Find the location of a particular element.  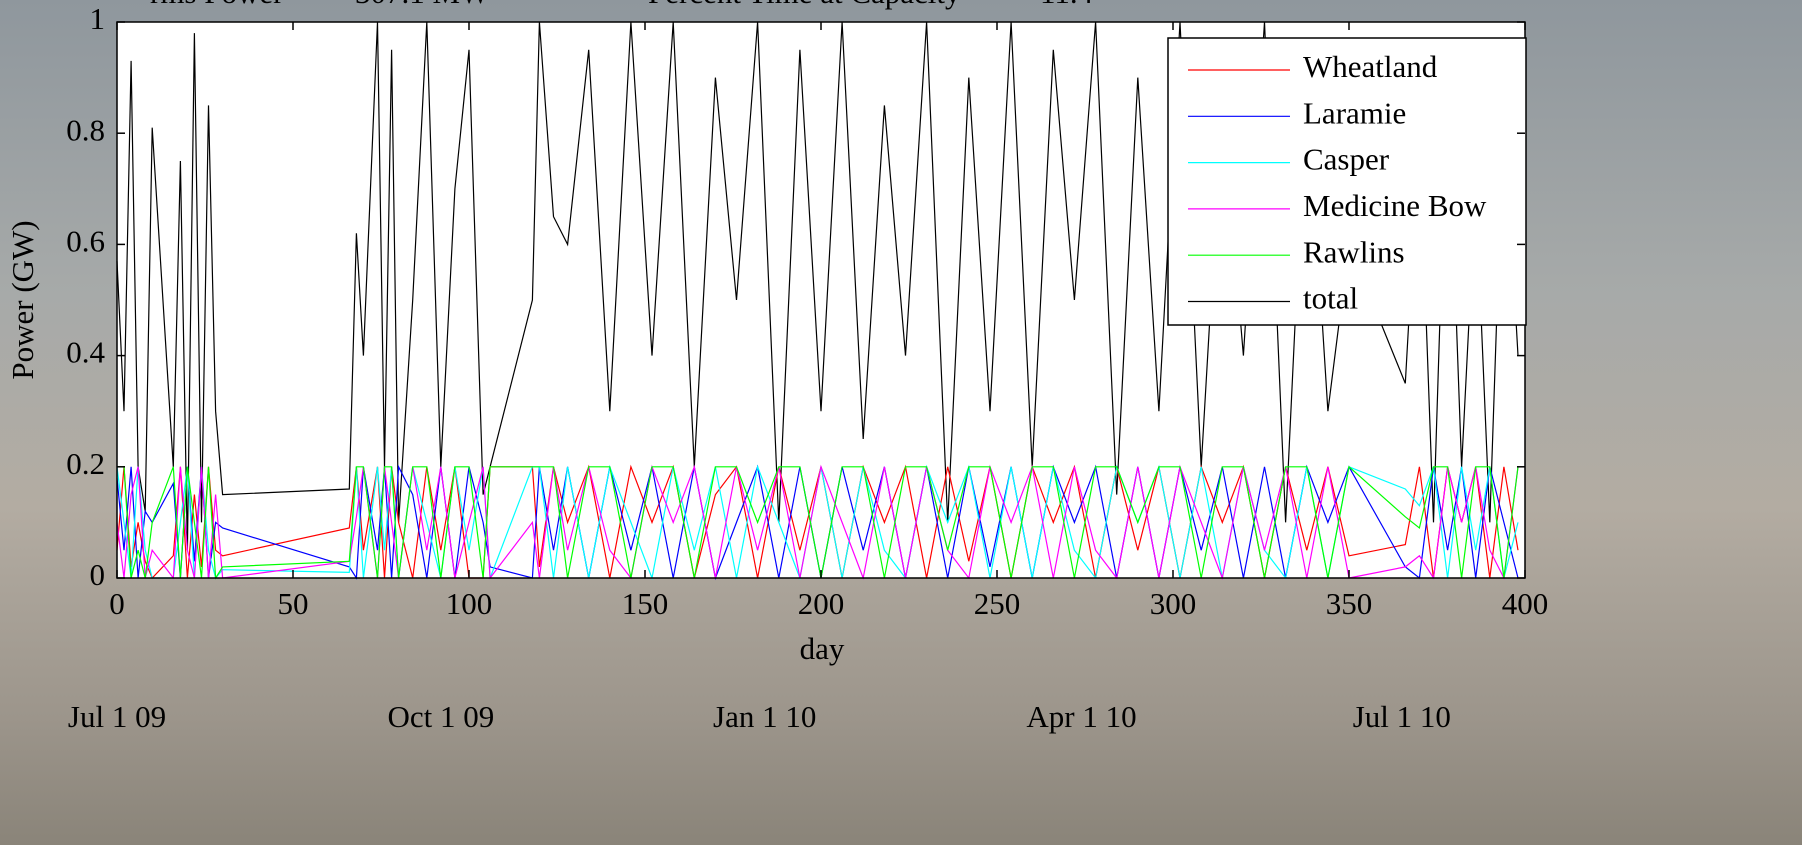

x-tick-label: 300 is located at coordinates (1173, 603).